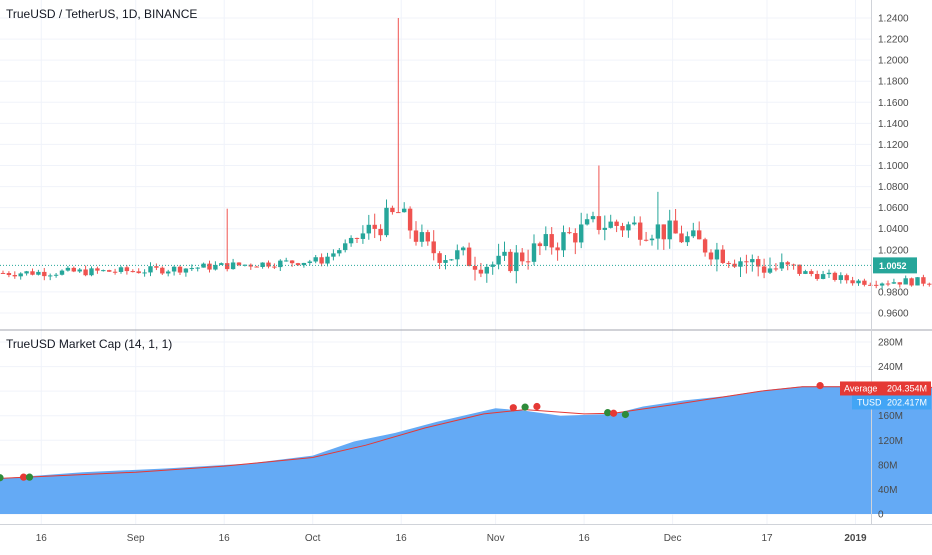 This screenshot has height=555, width=932. I want to click on average-tag-value: 204.354M, so click(907, 388).